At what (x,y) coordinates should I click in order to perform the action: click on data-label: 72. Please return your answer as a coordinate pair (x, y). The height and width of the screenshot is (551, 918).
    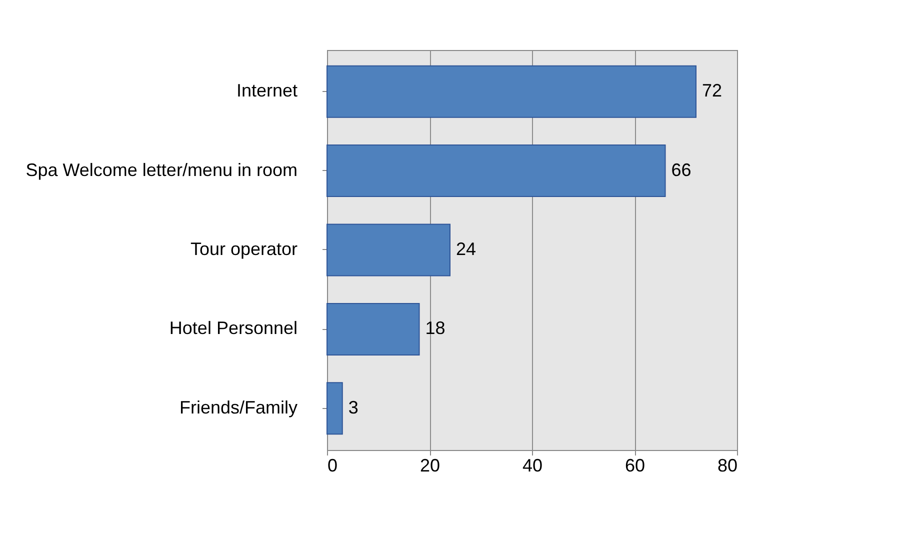
    Looking at the image, I should click on (712, 90).